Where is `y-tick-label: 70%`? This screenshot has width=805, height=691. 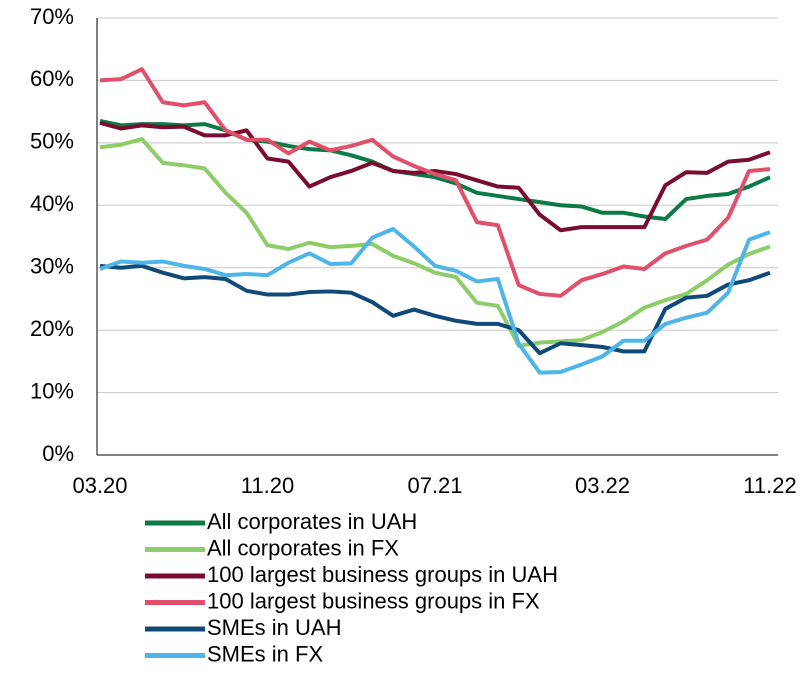 y-tick-label: 70% is located at coordinates (52, 16).